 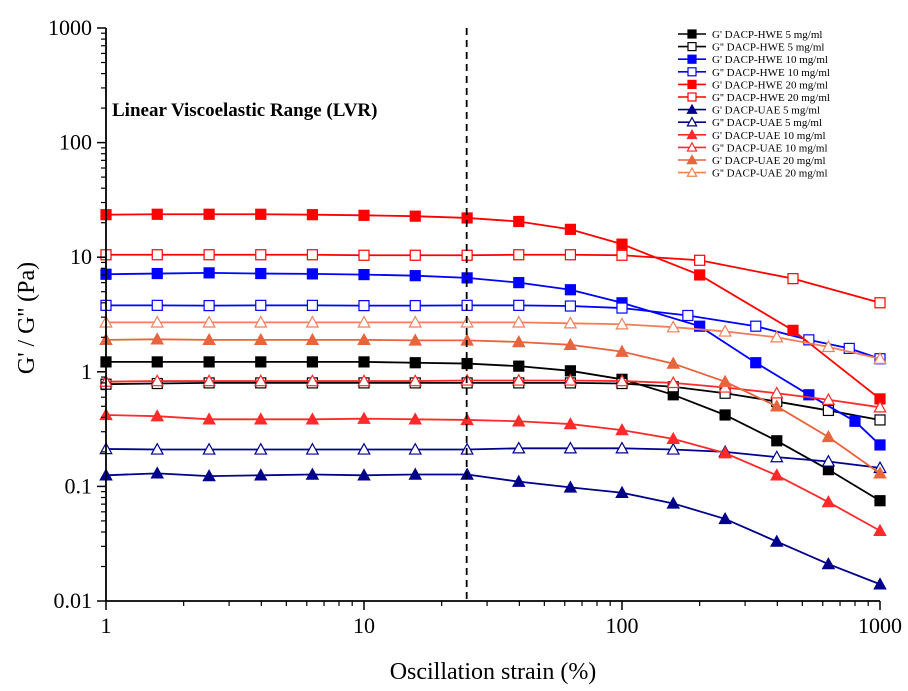 What do you see at coordinates (70, 27) in the screenshot?
I see `y-tick-label: 1000` at bounding box center [70, 27].